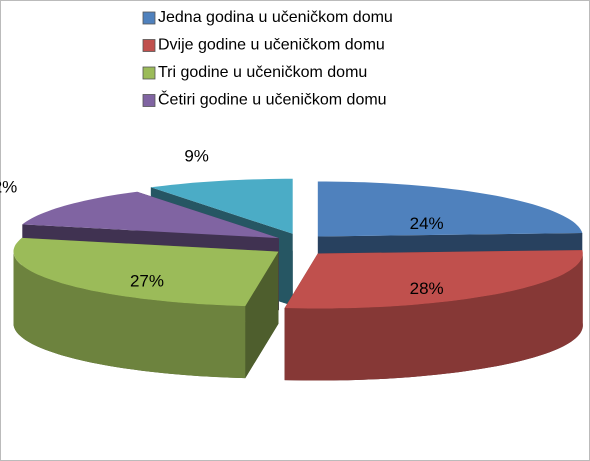 The image size is (590, 461). I want to click on data-label: 27%, so click(147, 281).